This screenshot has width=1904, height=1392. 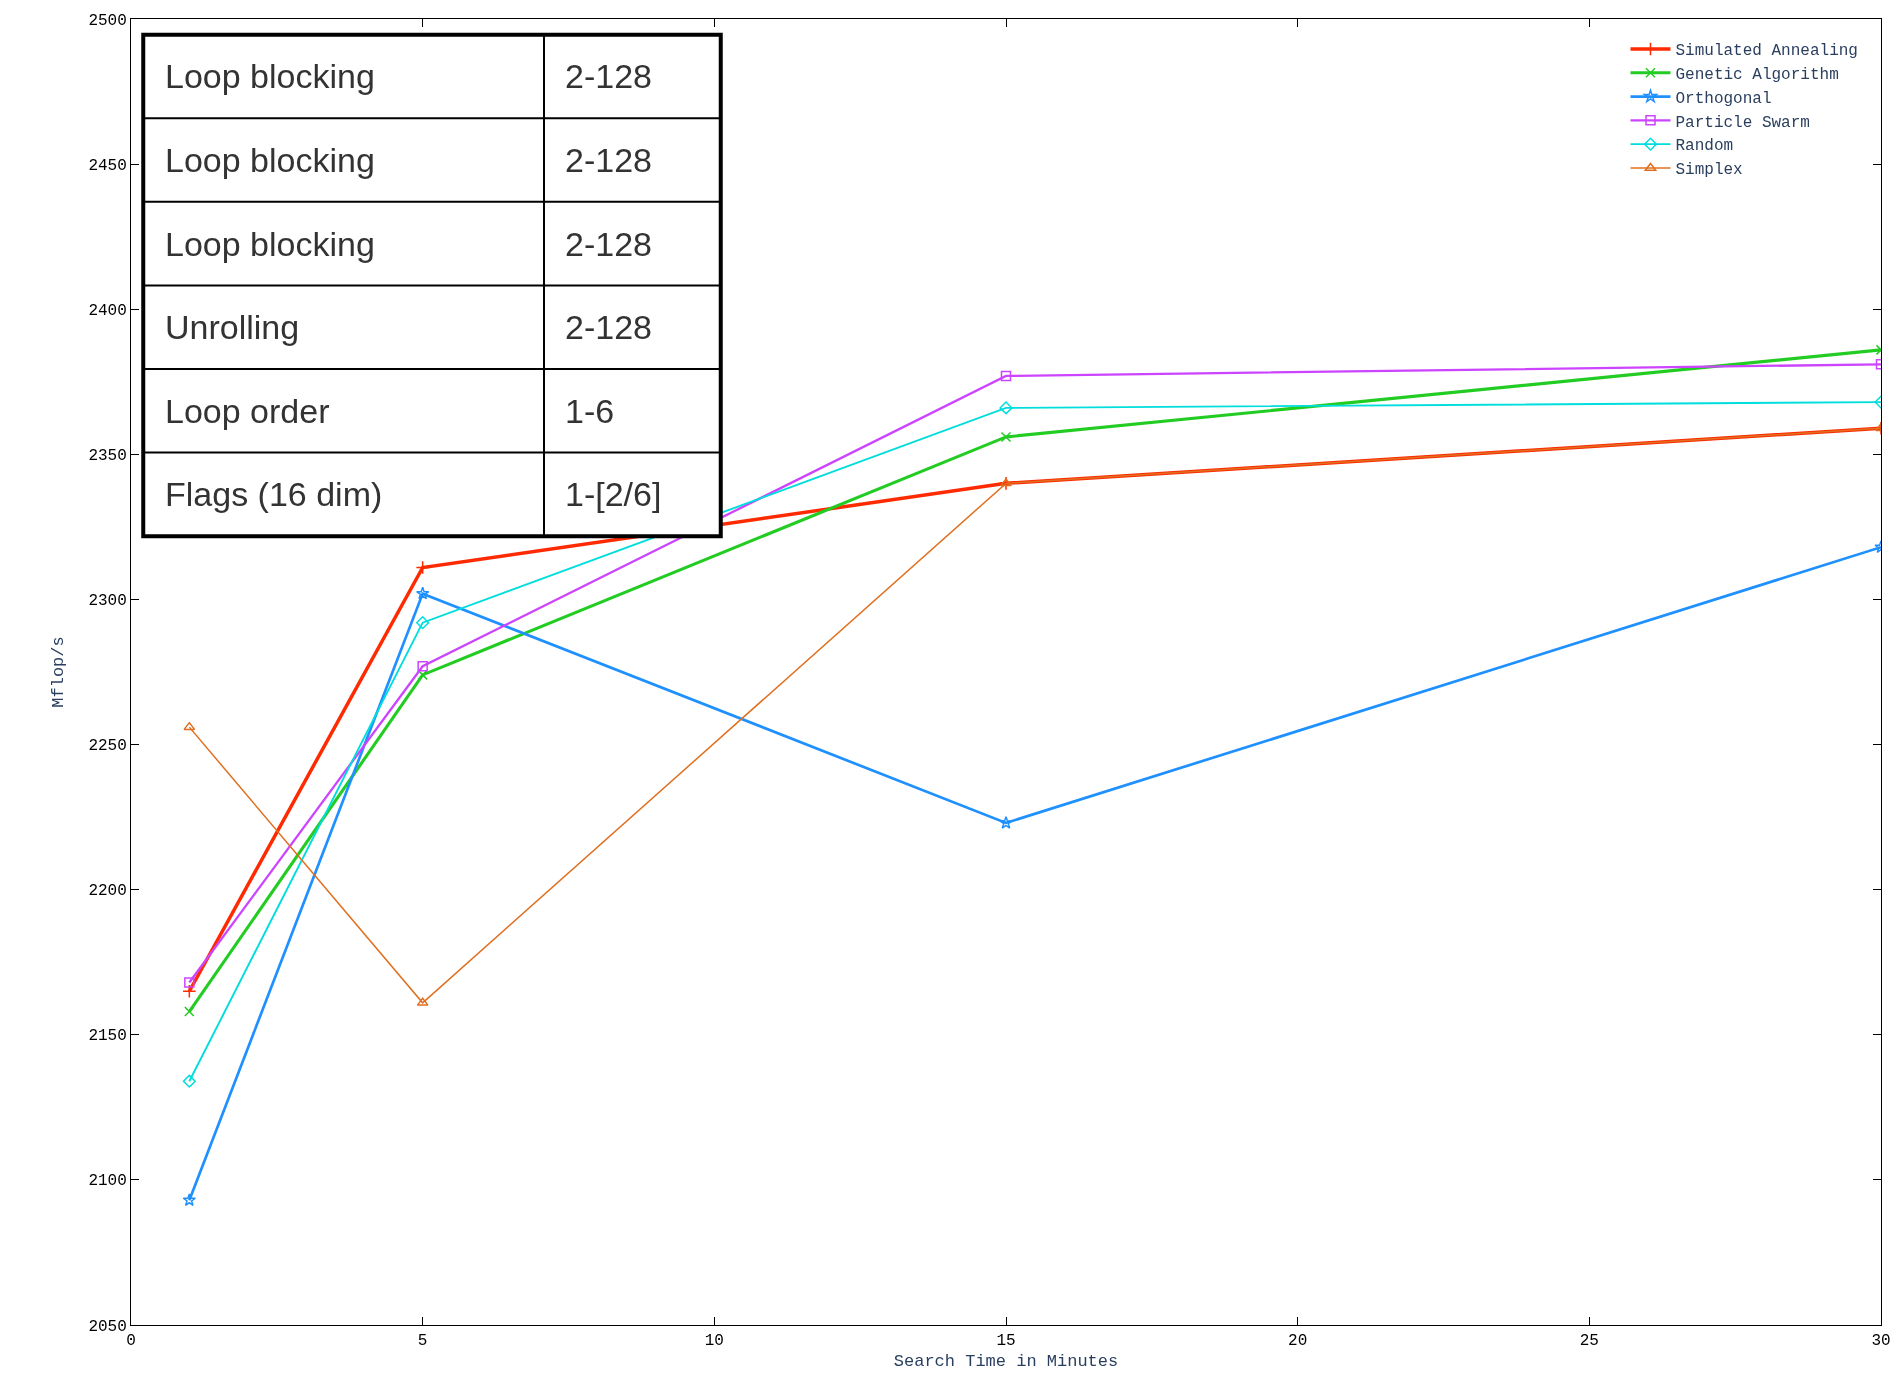 I want to click on annotation: Unrolling, so click(x=232, y=327).